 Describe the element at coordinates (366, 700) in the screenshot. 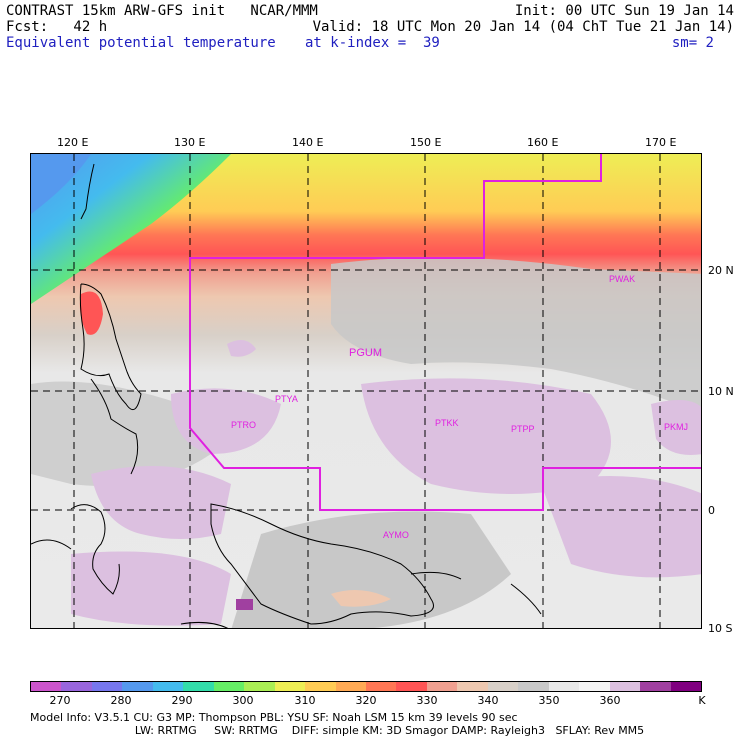

I see `colorbar-label: 320` at that location.